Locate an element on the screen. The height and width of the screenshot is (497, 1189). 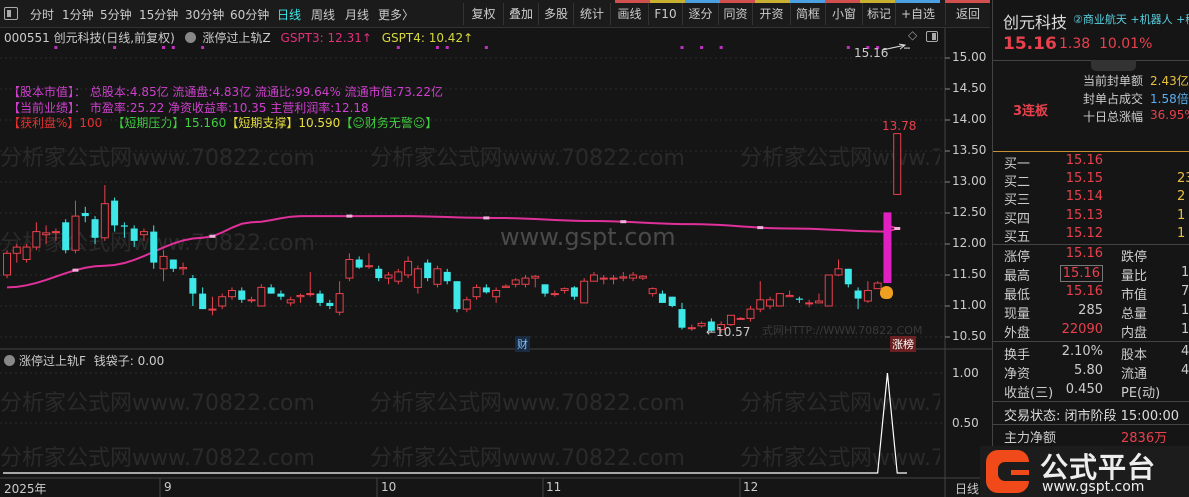
bid-price: 15.16 is located at coordinates (1084, 160).